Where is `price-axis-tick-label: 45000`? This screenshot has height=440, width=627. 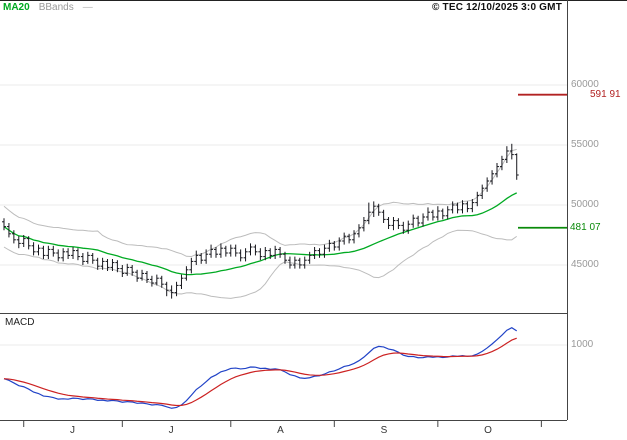
price-axis-tick-label: 45000 is located at coordinates (585, 264).